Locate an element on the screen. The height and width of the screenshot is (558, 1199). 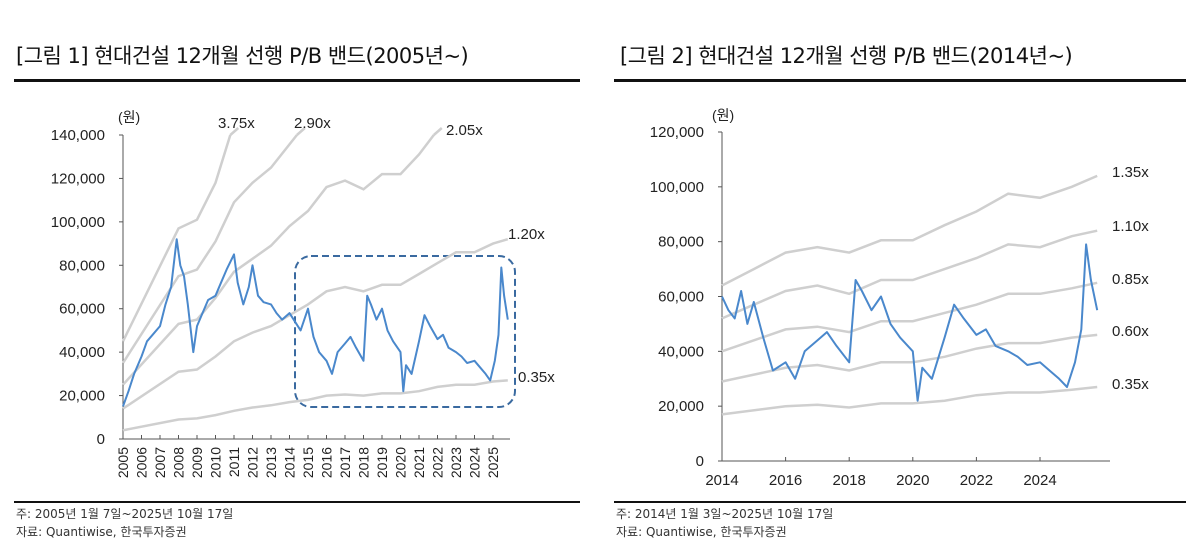
chart2-bottom-rule is located at coordinates (900, 502).